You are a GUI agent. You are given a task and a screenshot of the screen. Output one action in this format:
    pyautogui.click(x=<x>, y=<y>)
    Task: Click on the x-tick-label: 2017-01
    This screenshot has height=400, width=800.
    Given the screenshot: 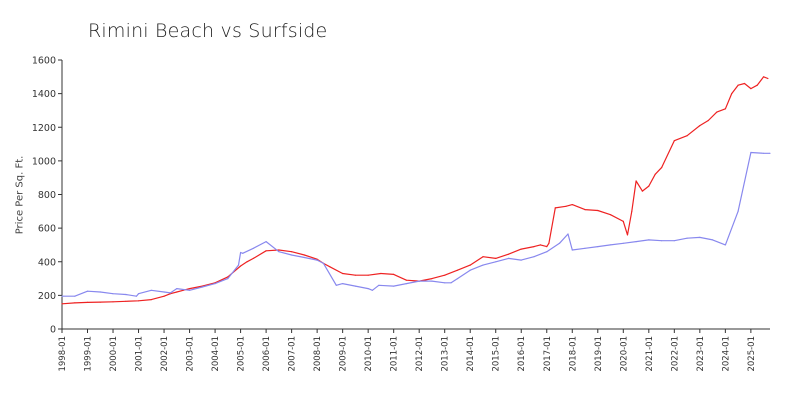 What is the action you would take?
    pyautogui.click(x=548, y=354)
    